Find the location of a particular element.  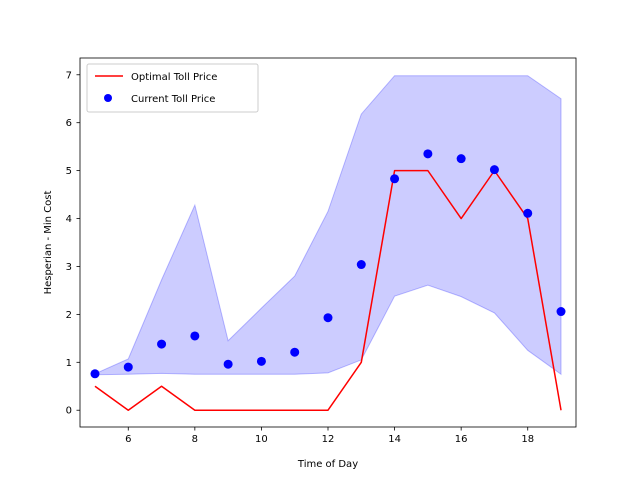

x-tick-label: 10 is located at coordinates (261, 439).